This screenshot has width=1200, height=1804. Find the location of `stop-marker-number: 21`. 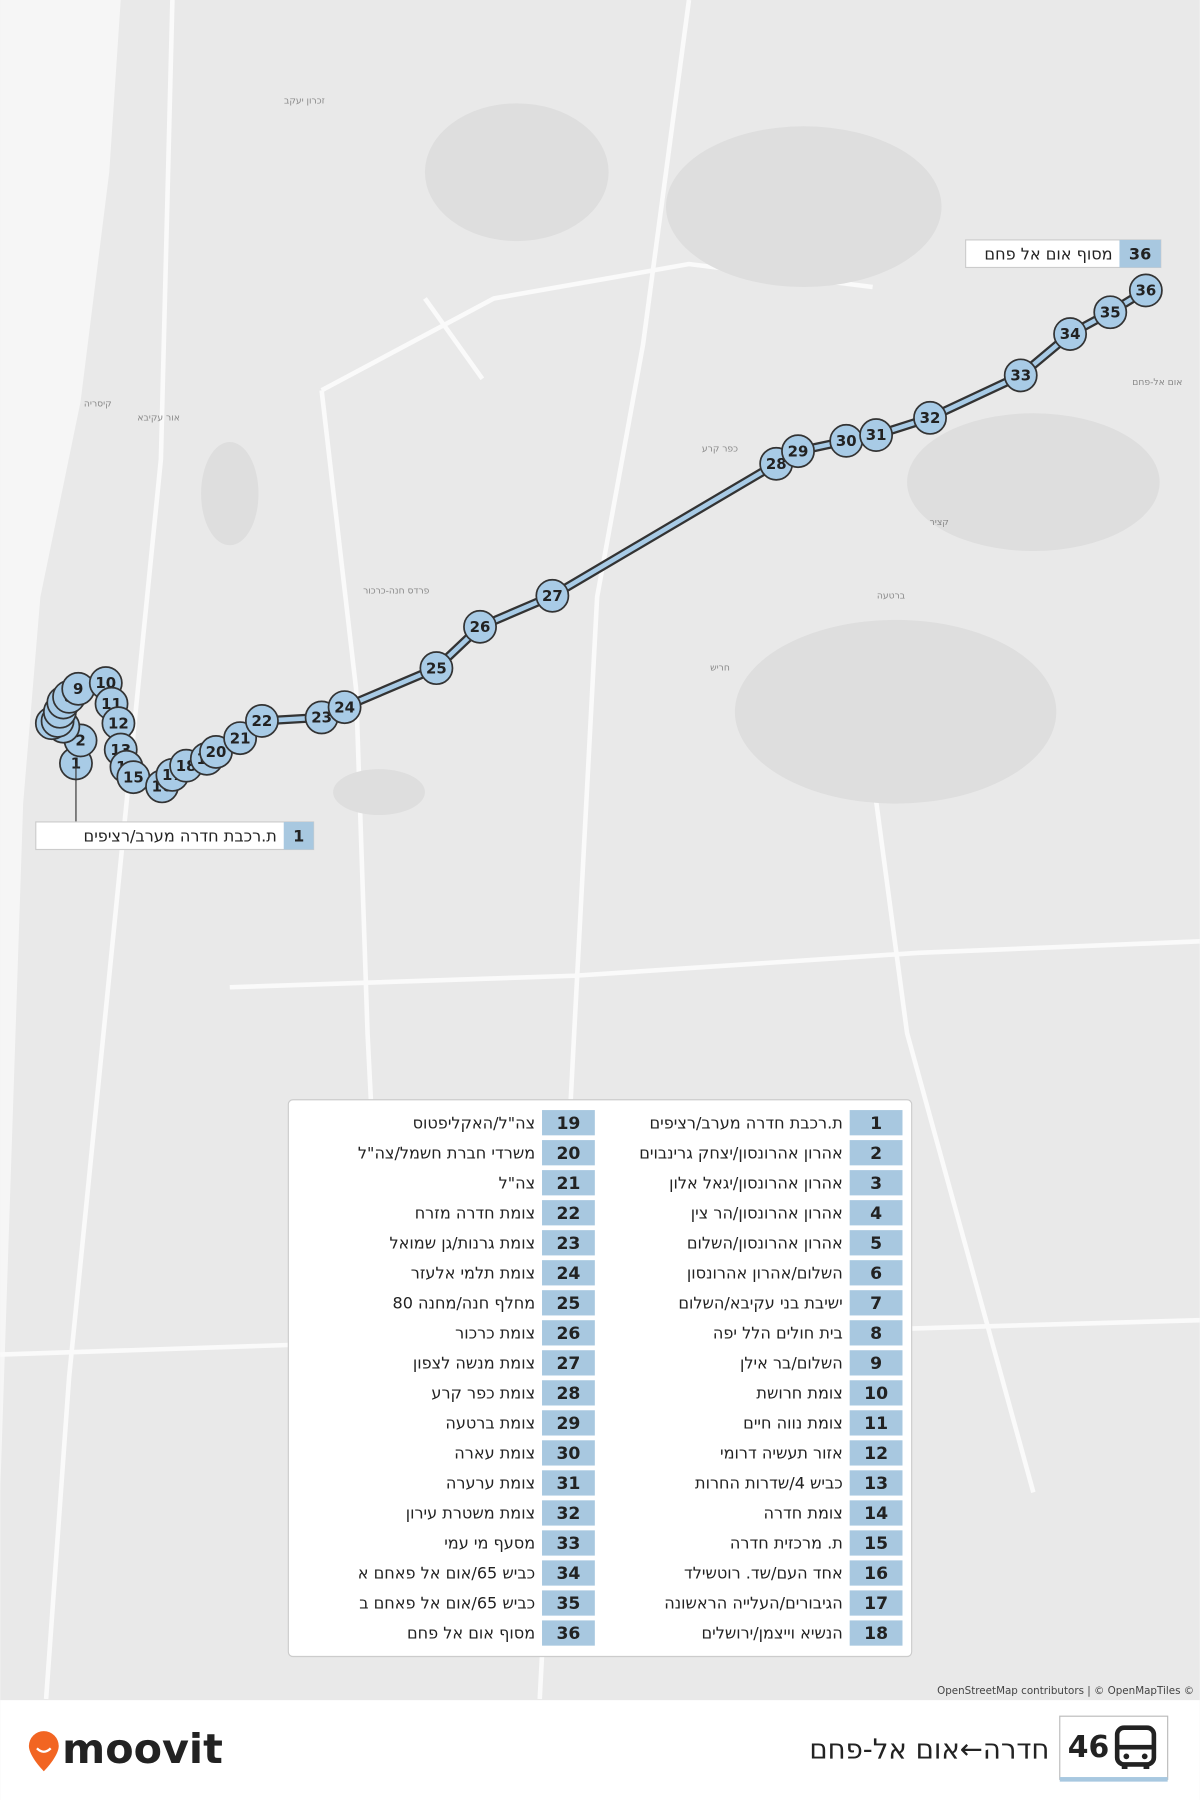

stop-marker-number: 21 is located at coordinates (240, 738).